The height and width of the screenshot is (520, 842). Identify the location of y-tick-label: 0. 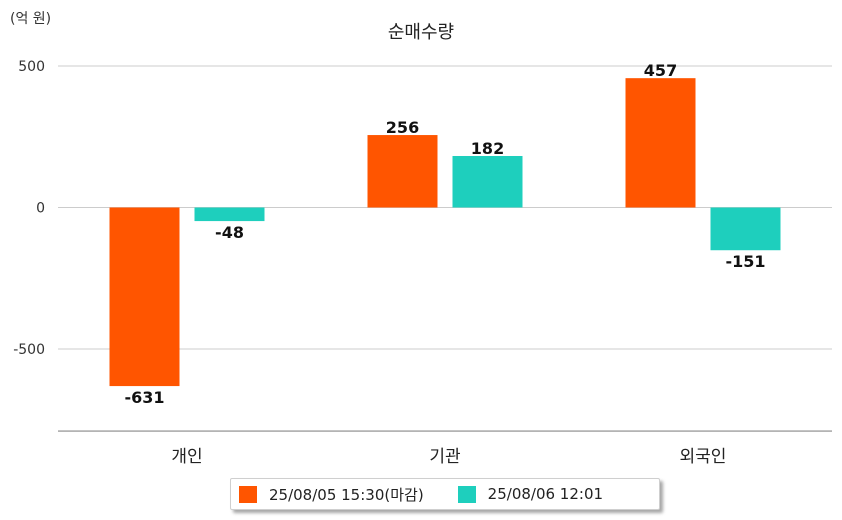
(40, 209).